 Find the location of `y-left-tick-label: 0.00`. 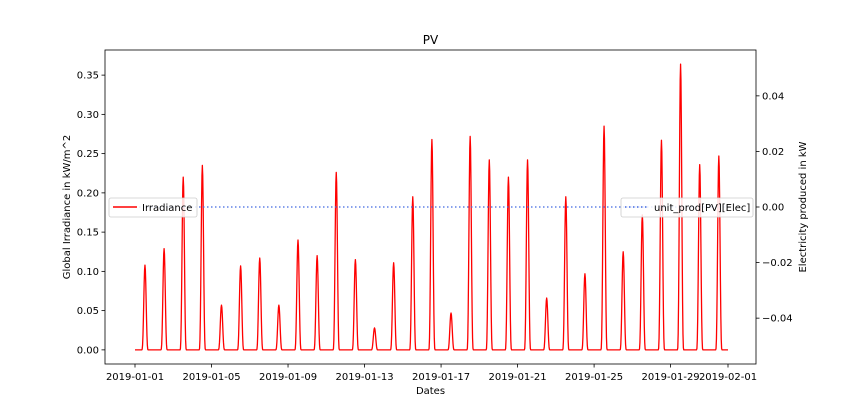

y-left-tick-label: 0.00 is located at coordinates (88, 350).